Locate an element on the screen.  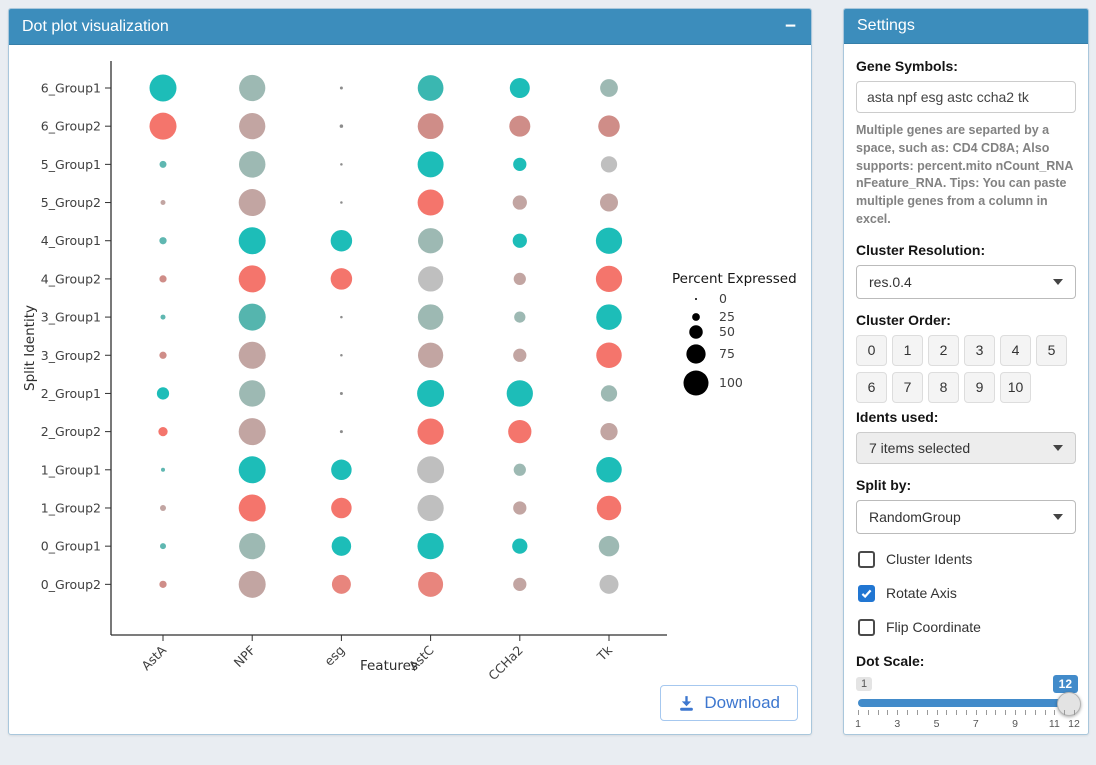
cluster-order-button-4: 4 is located at coordinates (1015, 350).